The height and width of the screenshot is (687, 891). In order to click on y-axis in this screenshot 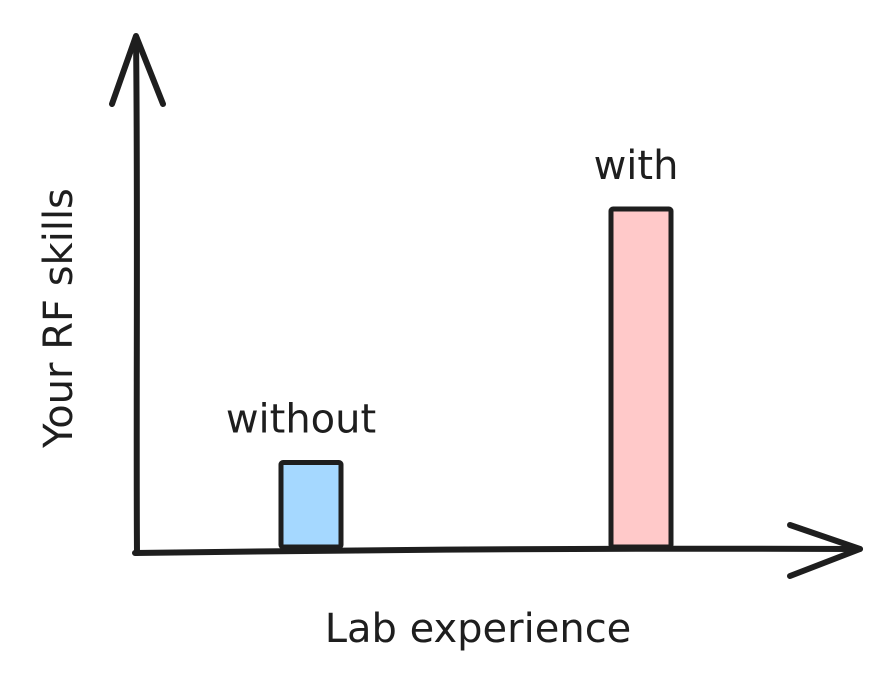, I will do `click(137, 294)`.